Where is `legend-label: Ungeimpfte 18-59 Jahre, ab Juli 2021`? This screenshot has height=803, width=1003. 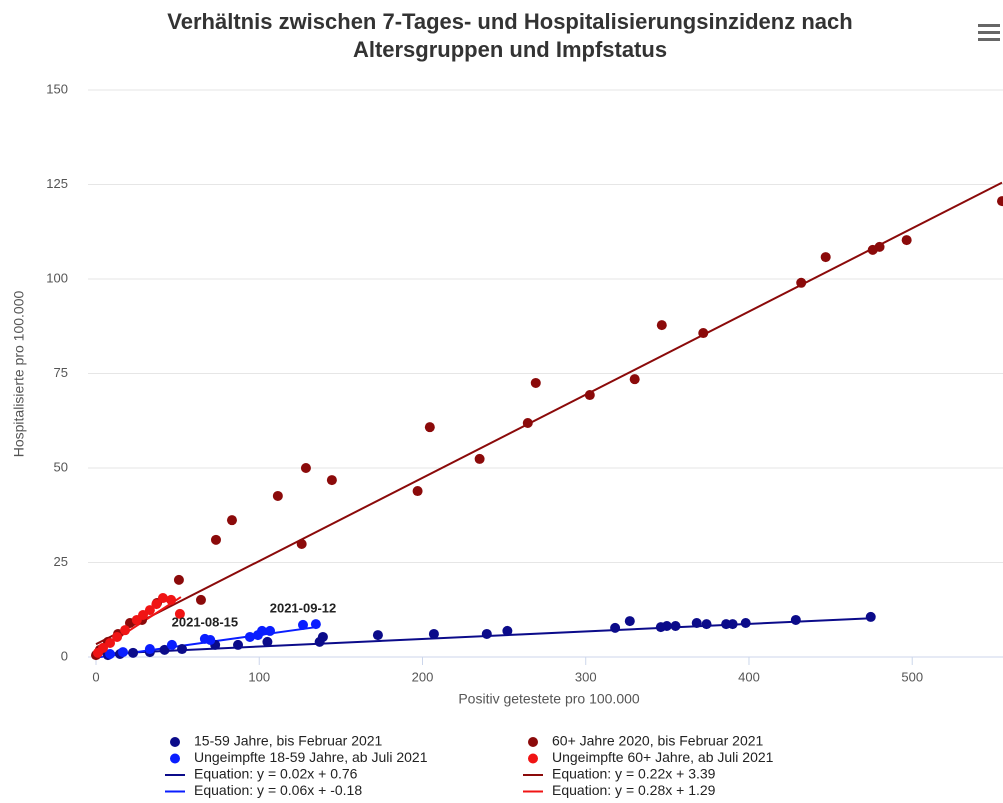
legend-label: Ungeimpfte 18-59 Jahre, ab Juli 2021 is located at coordinates (311, 757).